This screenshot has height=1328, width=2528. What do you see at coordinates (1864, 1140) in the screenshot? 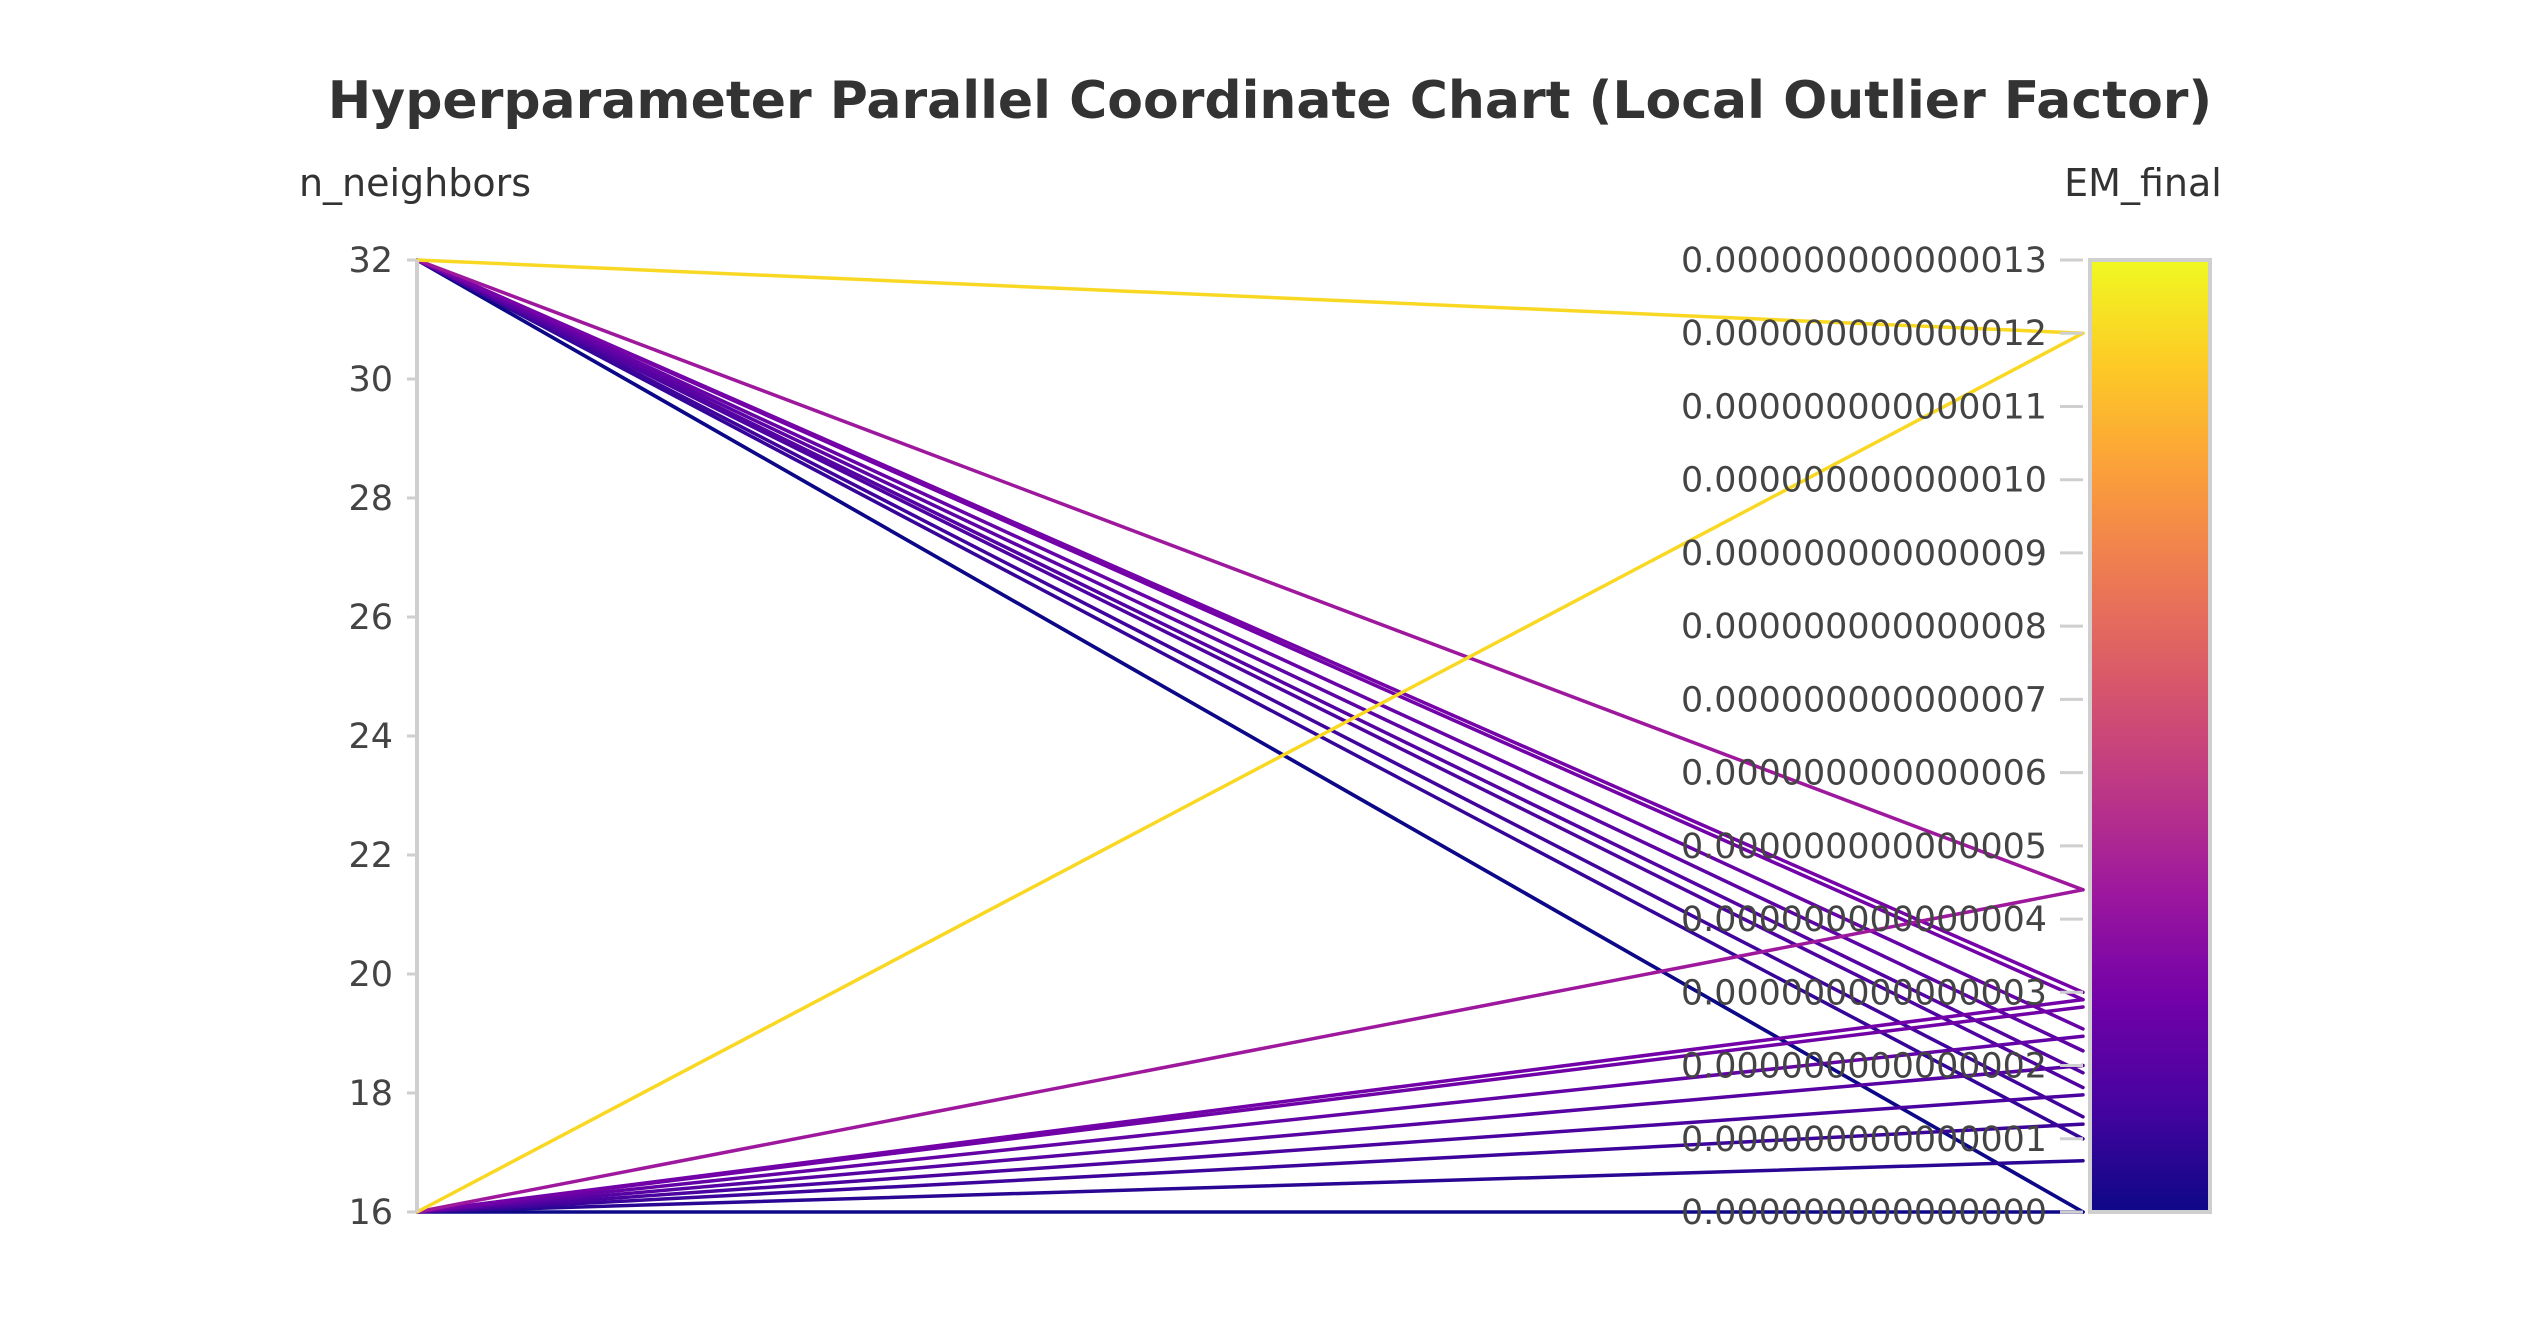
I see `tick-label-em-final: 0.000000000000001` at bounding box center [1864, 1140].